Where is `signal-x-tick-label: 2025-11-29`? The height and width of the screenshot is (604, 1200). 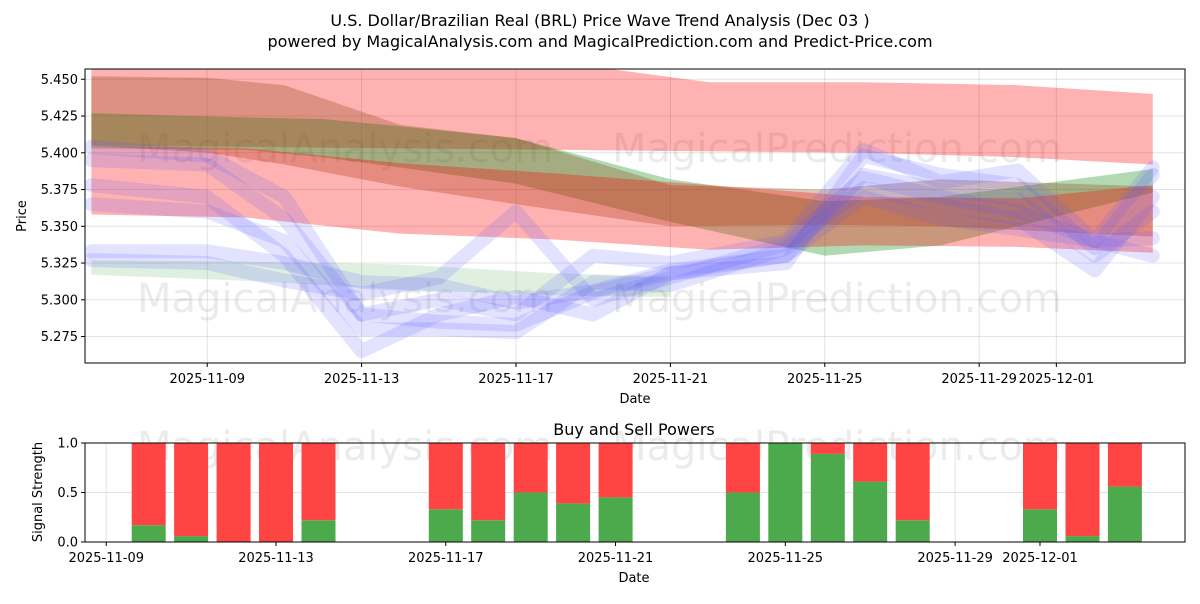
signal-x-tick-label: 2025-11-29 is located at coordinates (955, 558).